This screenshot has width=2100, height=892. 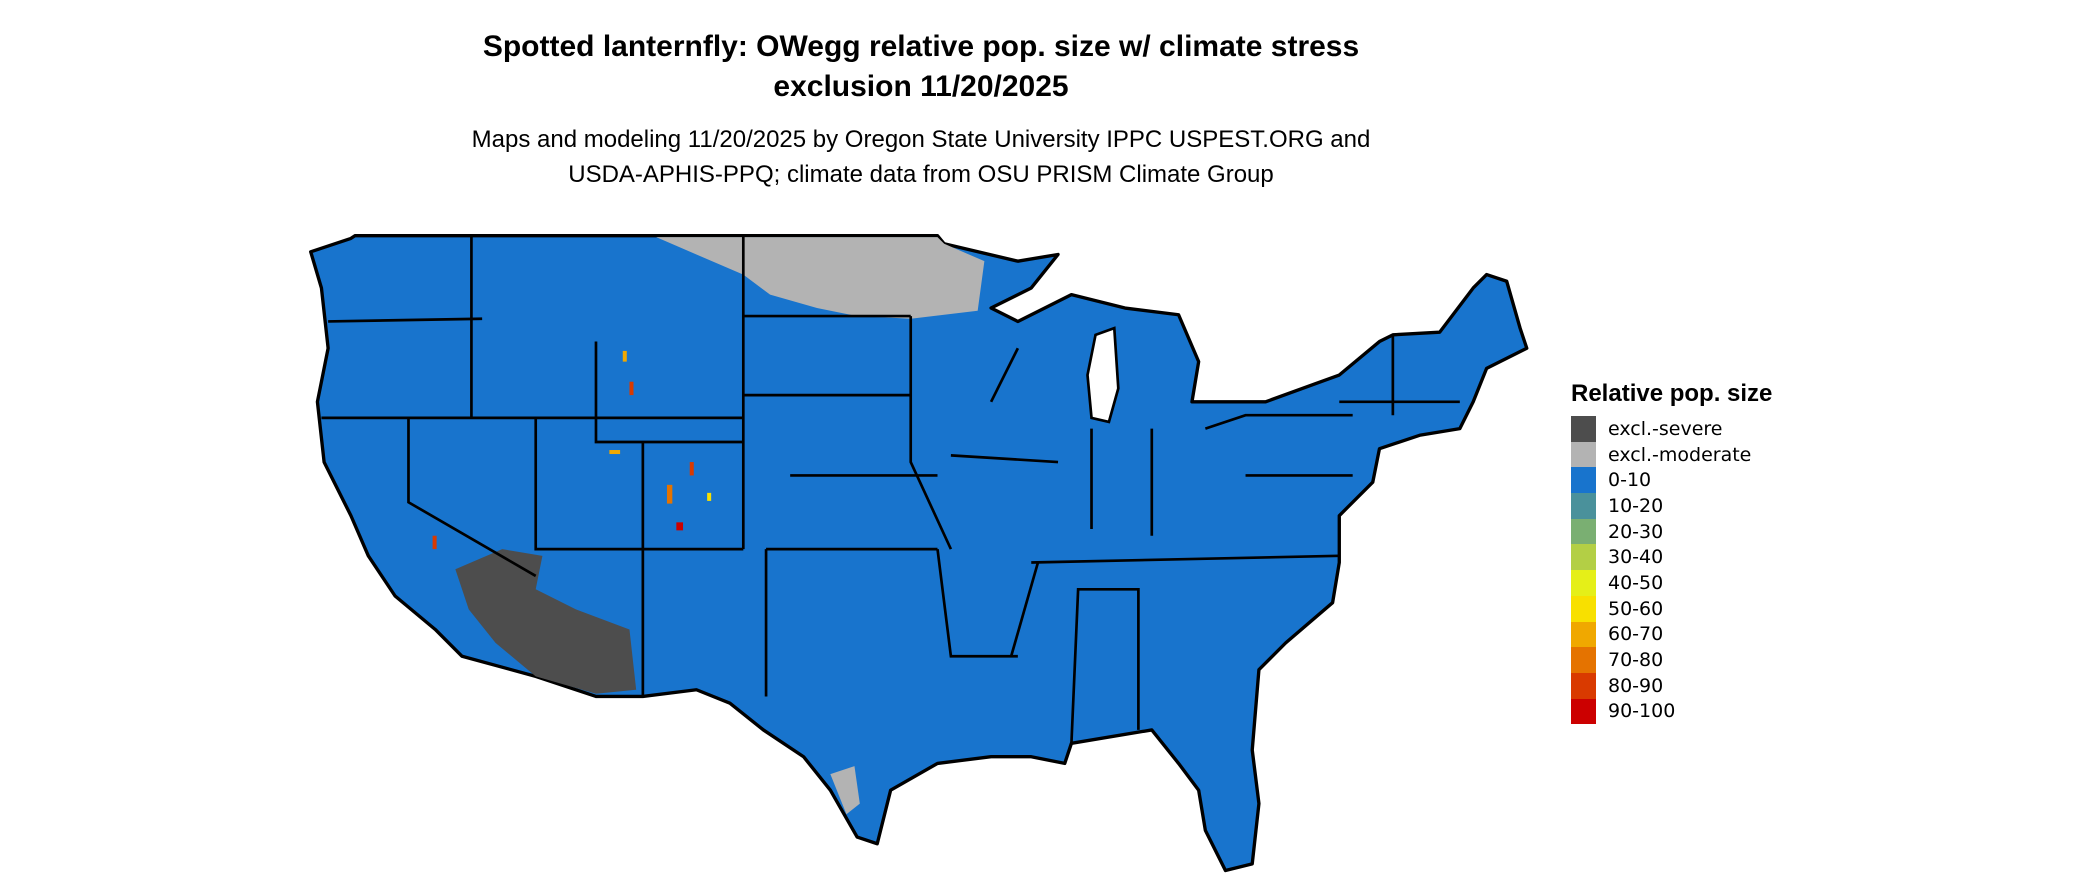 What do you see at coordinates (921, 86) in the screenshot?
I see `map-title-line2: exclusion 11/20/2025` at bounding box center [921, 86].